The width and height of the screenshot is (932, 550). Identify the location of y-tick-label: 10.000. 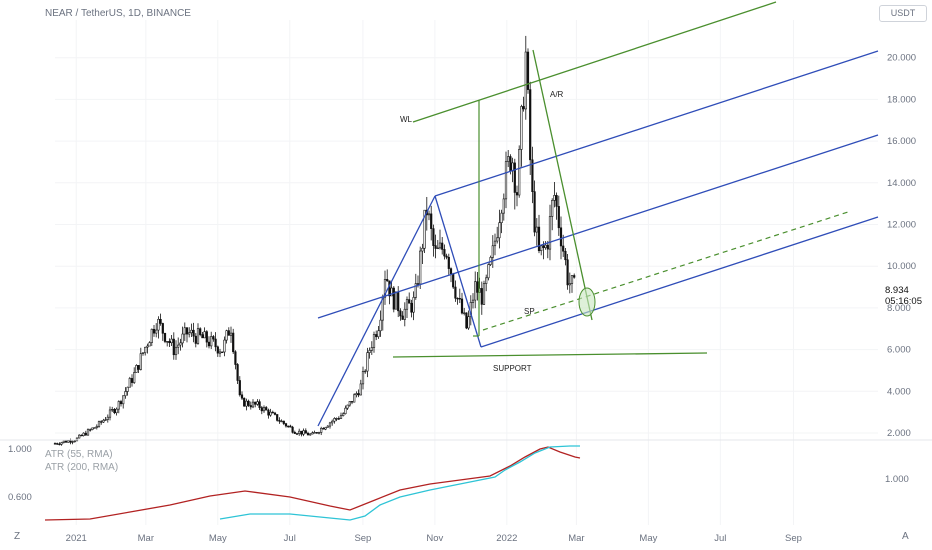
(901, 266).